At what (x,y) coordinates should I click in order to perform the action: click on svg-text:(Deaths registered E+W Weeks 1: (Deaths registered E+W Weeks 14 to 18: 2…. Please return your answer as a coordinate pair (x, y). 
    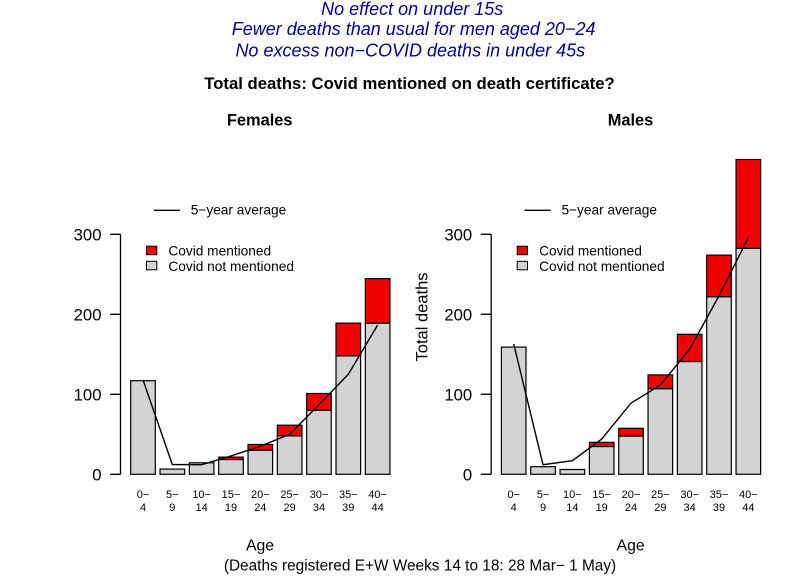
    Looking at the image, I should click on (420, 565).